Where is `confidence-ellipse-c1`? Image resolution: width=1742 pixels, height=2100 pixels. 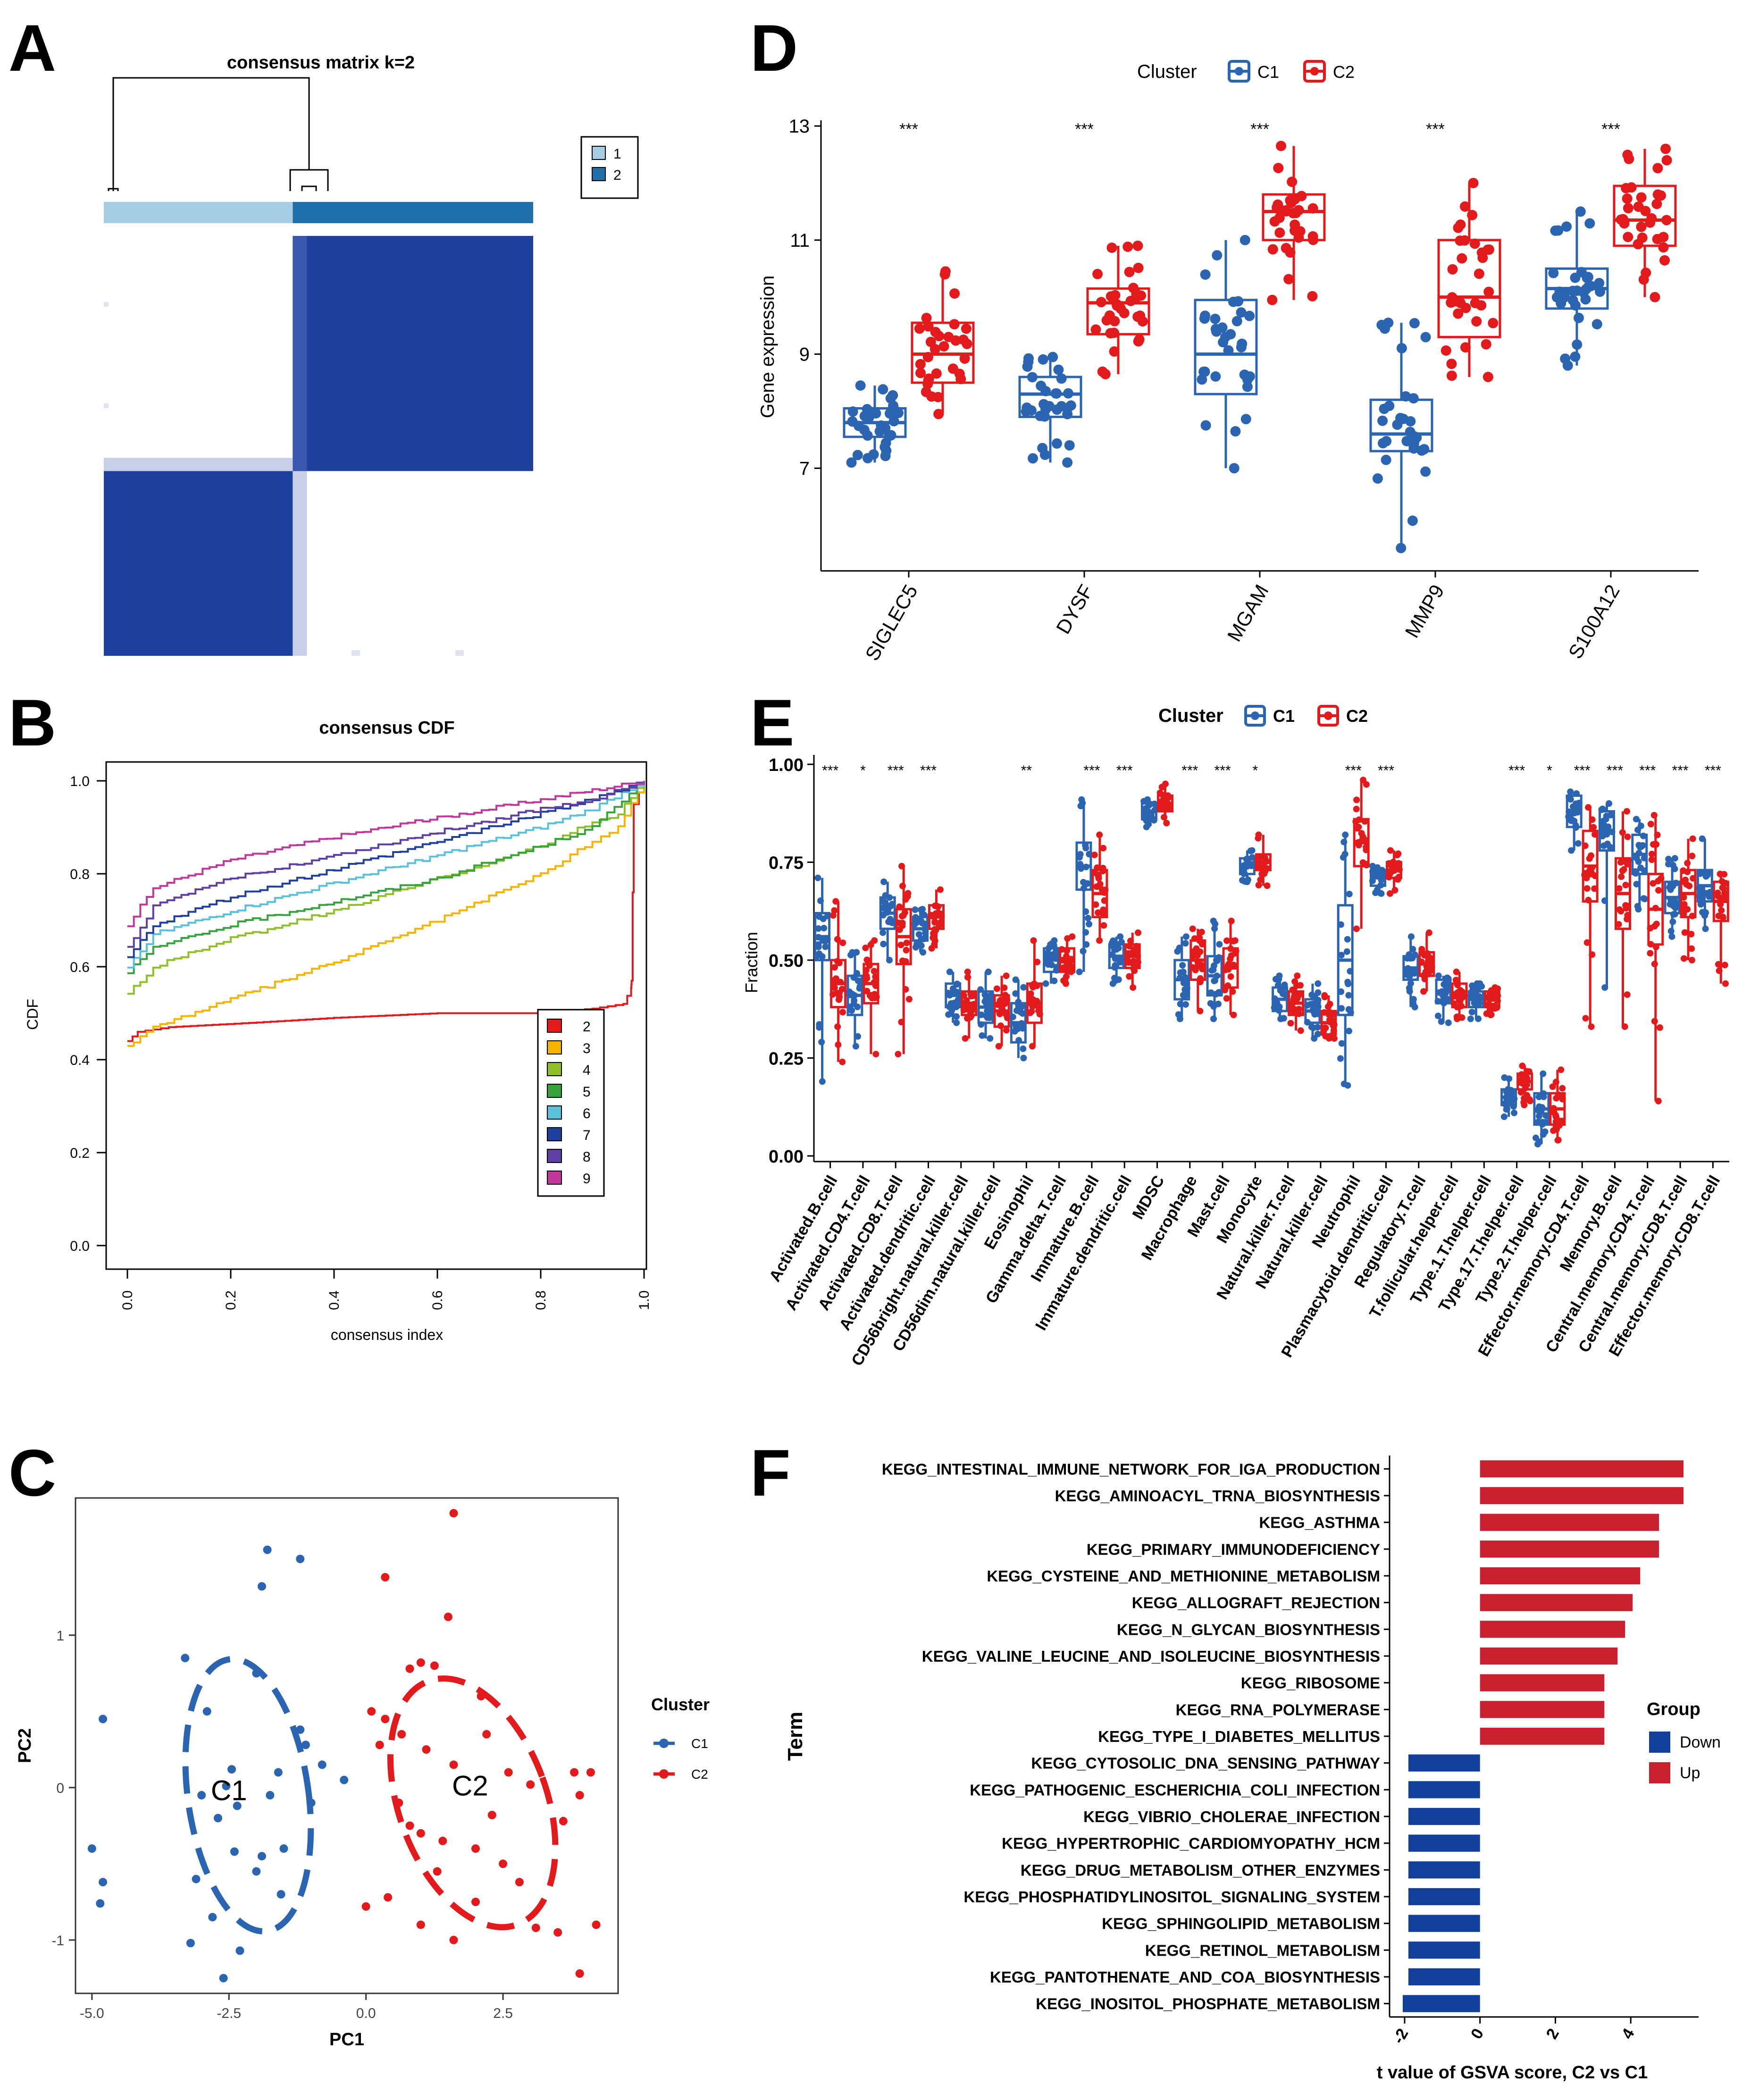
confidence-ellipse-c1 is located at coordinates (248, 1795).